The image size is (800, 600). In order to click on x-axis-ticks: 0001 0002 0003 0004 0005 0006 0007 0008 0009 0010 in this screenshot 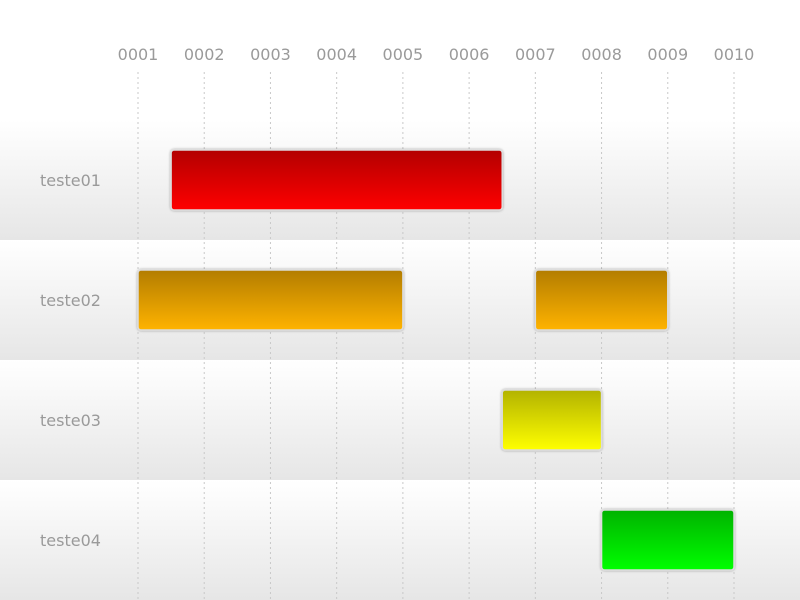, I will do `click(436, 54)`.